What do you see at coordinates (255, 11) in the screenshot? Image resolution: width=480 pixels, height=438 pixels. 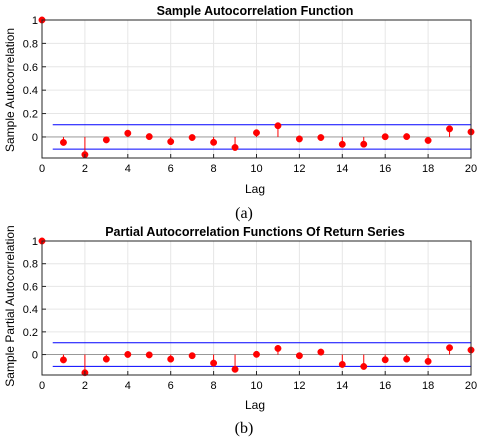 I see `chart-title: Sample Autocorrelation Function` at bounding box center [255, 11].